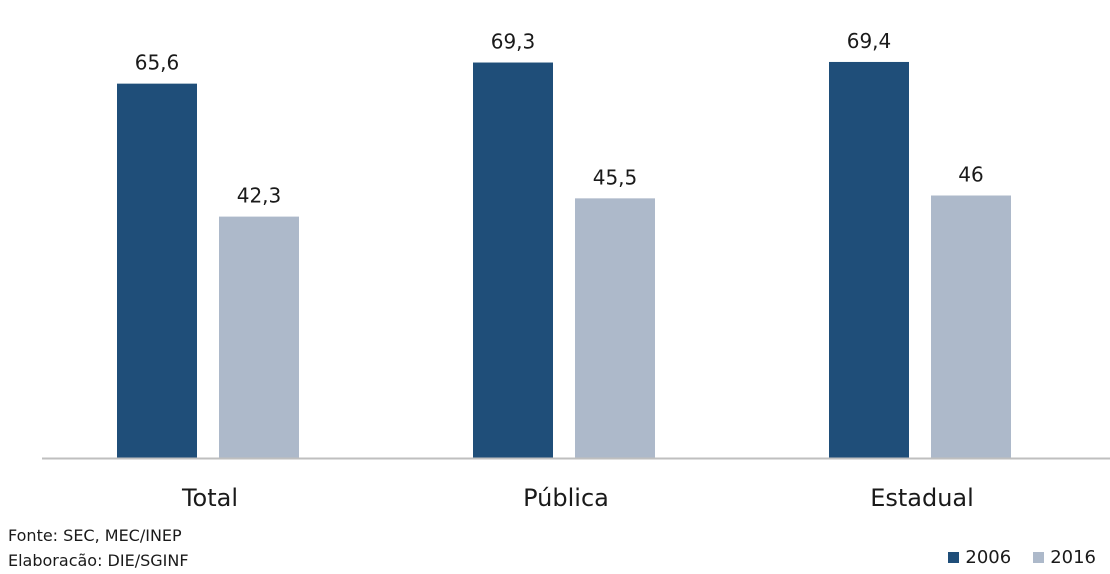  What do you see at coordinates (566, 498) in the screenshot?
I see `category-label-1: Pública` at bounding box center [566, 498].